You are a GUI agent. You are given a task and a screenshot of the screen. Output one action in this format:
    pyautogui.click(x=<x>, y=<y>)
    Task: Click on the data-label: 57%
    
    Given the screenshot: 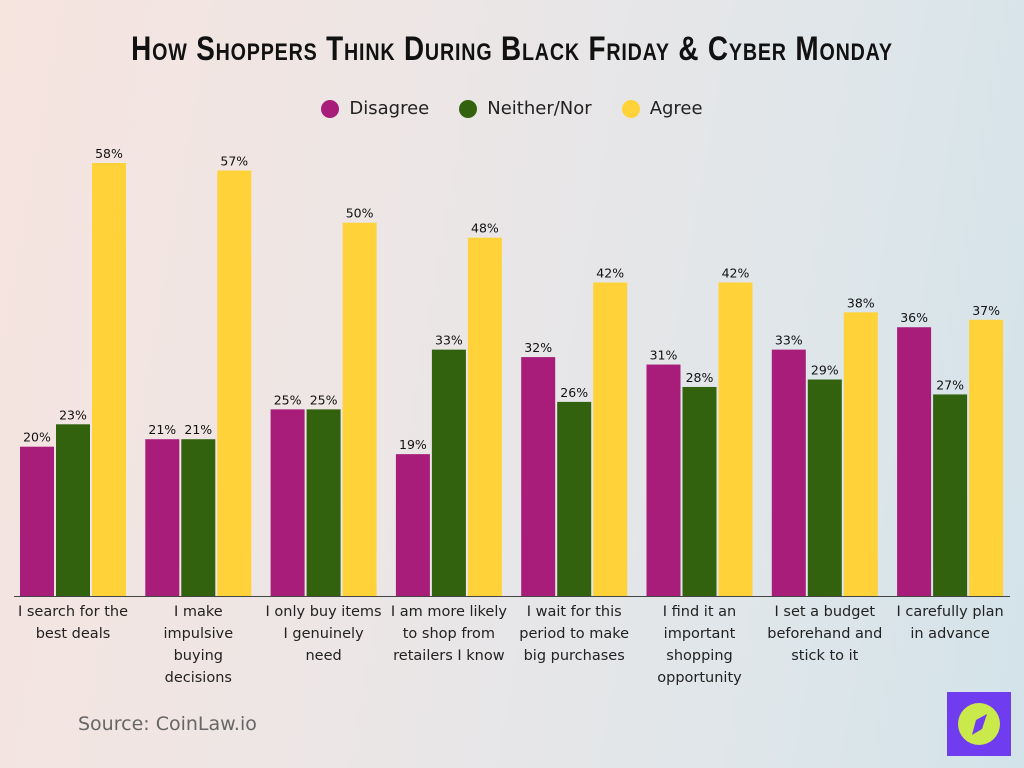 What is the action you would take?
    pyautogui.click(x=234, y=160)
    